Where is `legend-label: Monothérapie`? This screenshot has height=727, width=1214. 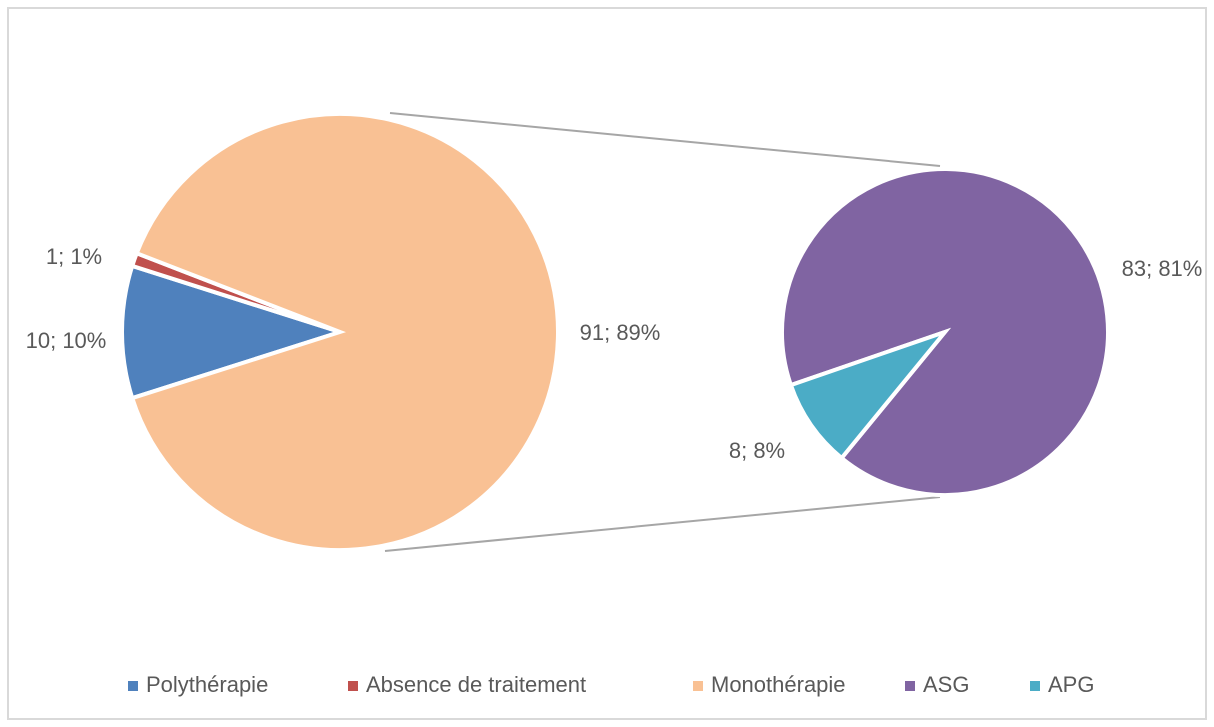
legend-label: Monothérapie is located at coordinates (778, 684).